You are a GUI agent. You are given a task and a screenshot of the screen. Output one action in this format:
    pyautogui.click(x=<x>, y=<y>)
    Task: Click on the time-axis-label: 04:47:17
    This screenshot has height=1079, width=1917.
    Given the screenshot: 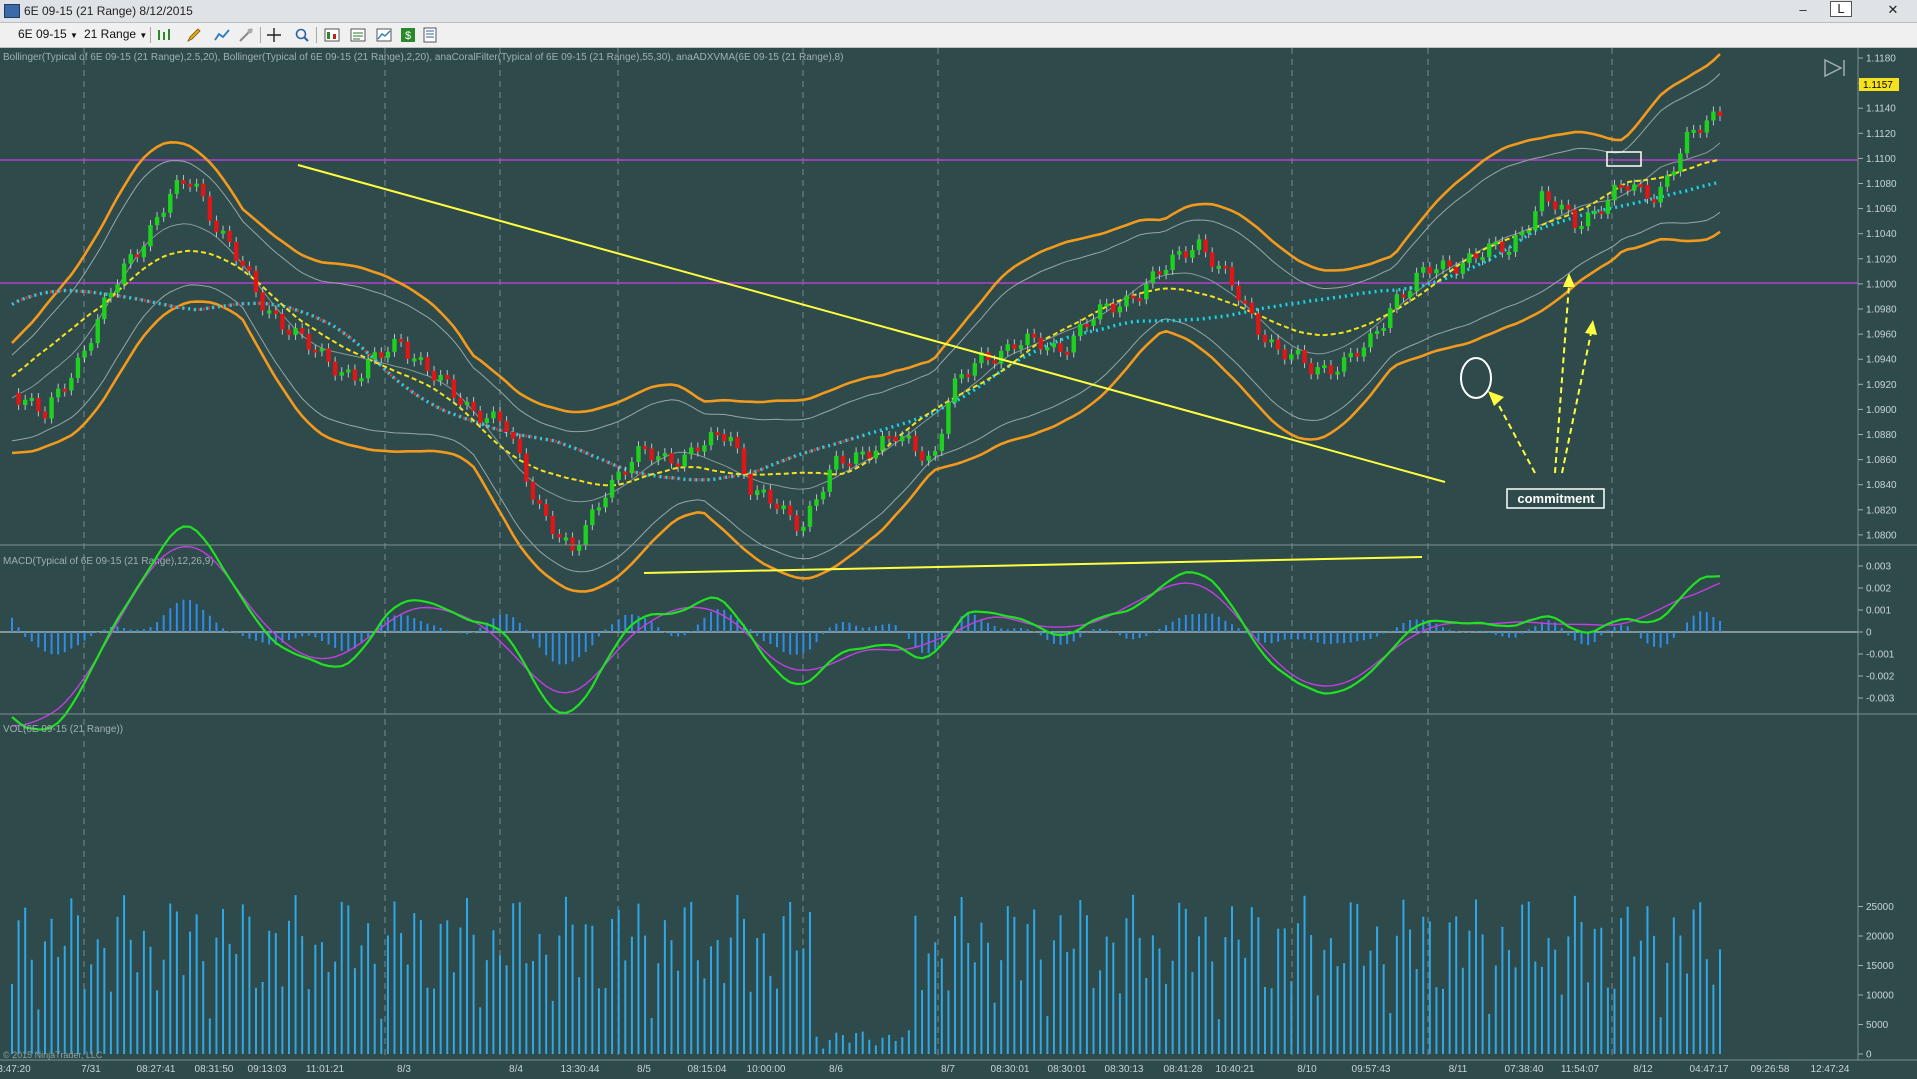 What is the action you would take?
    pyautogui.click(x=1709, y=1069)
    